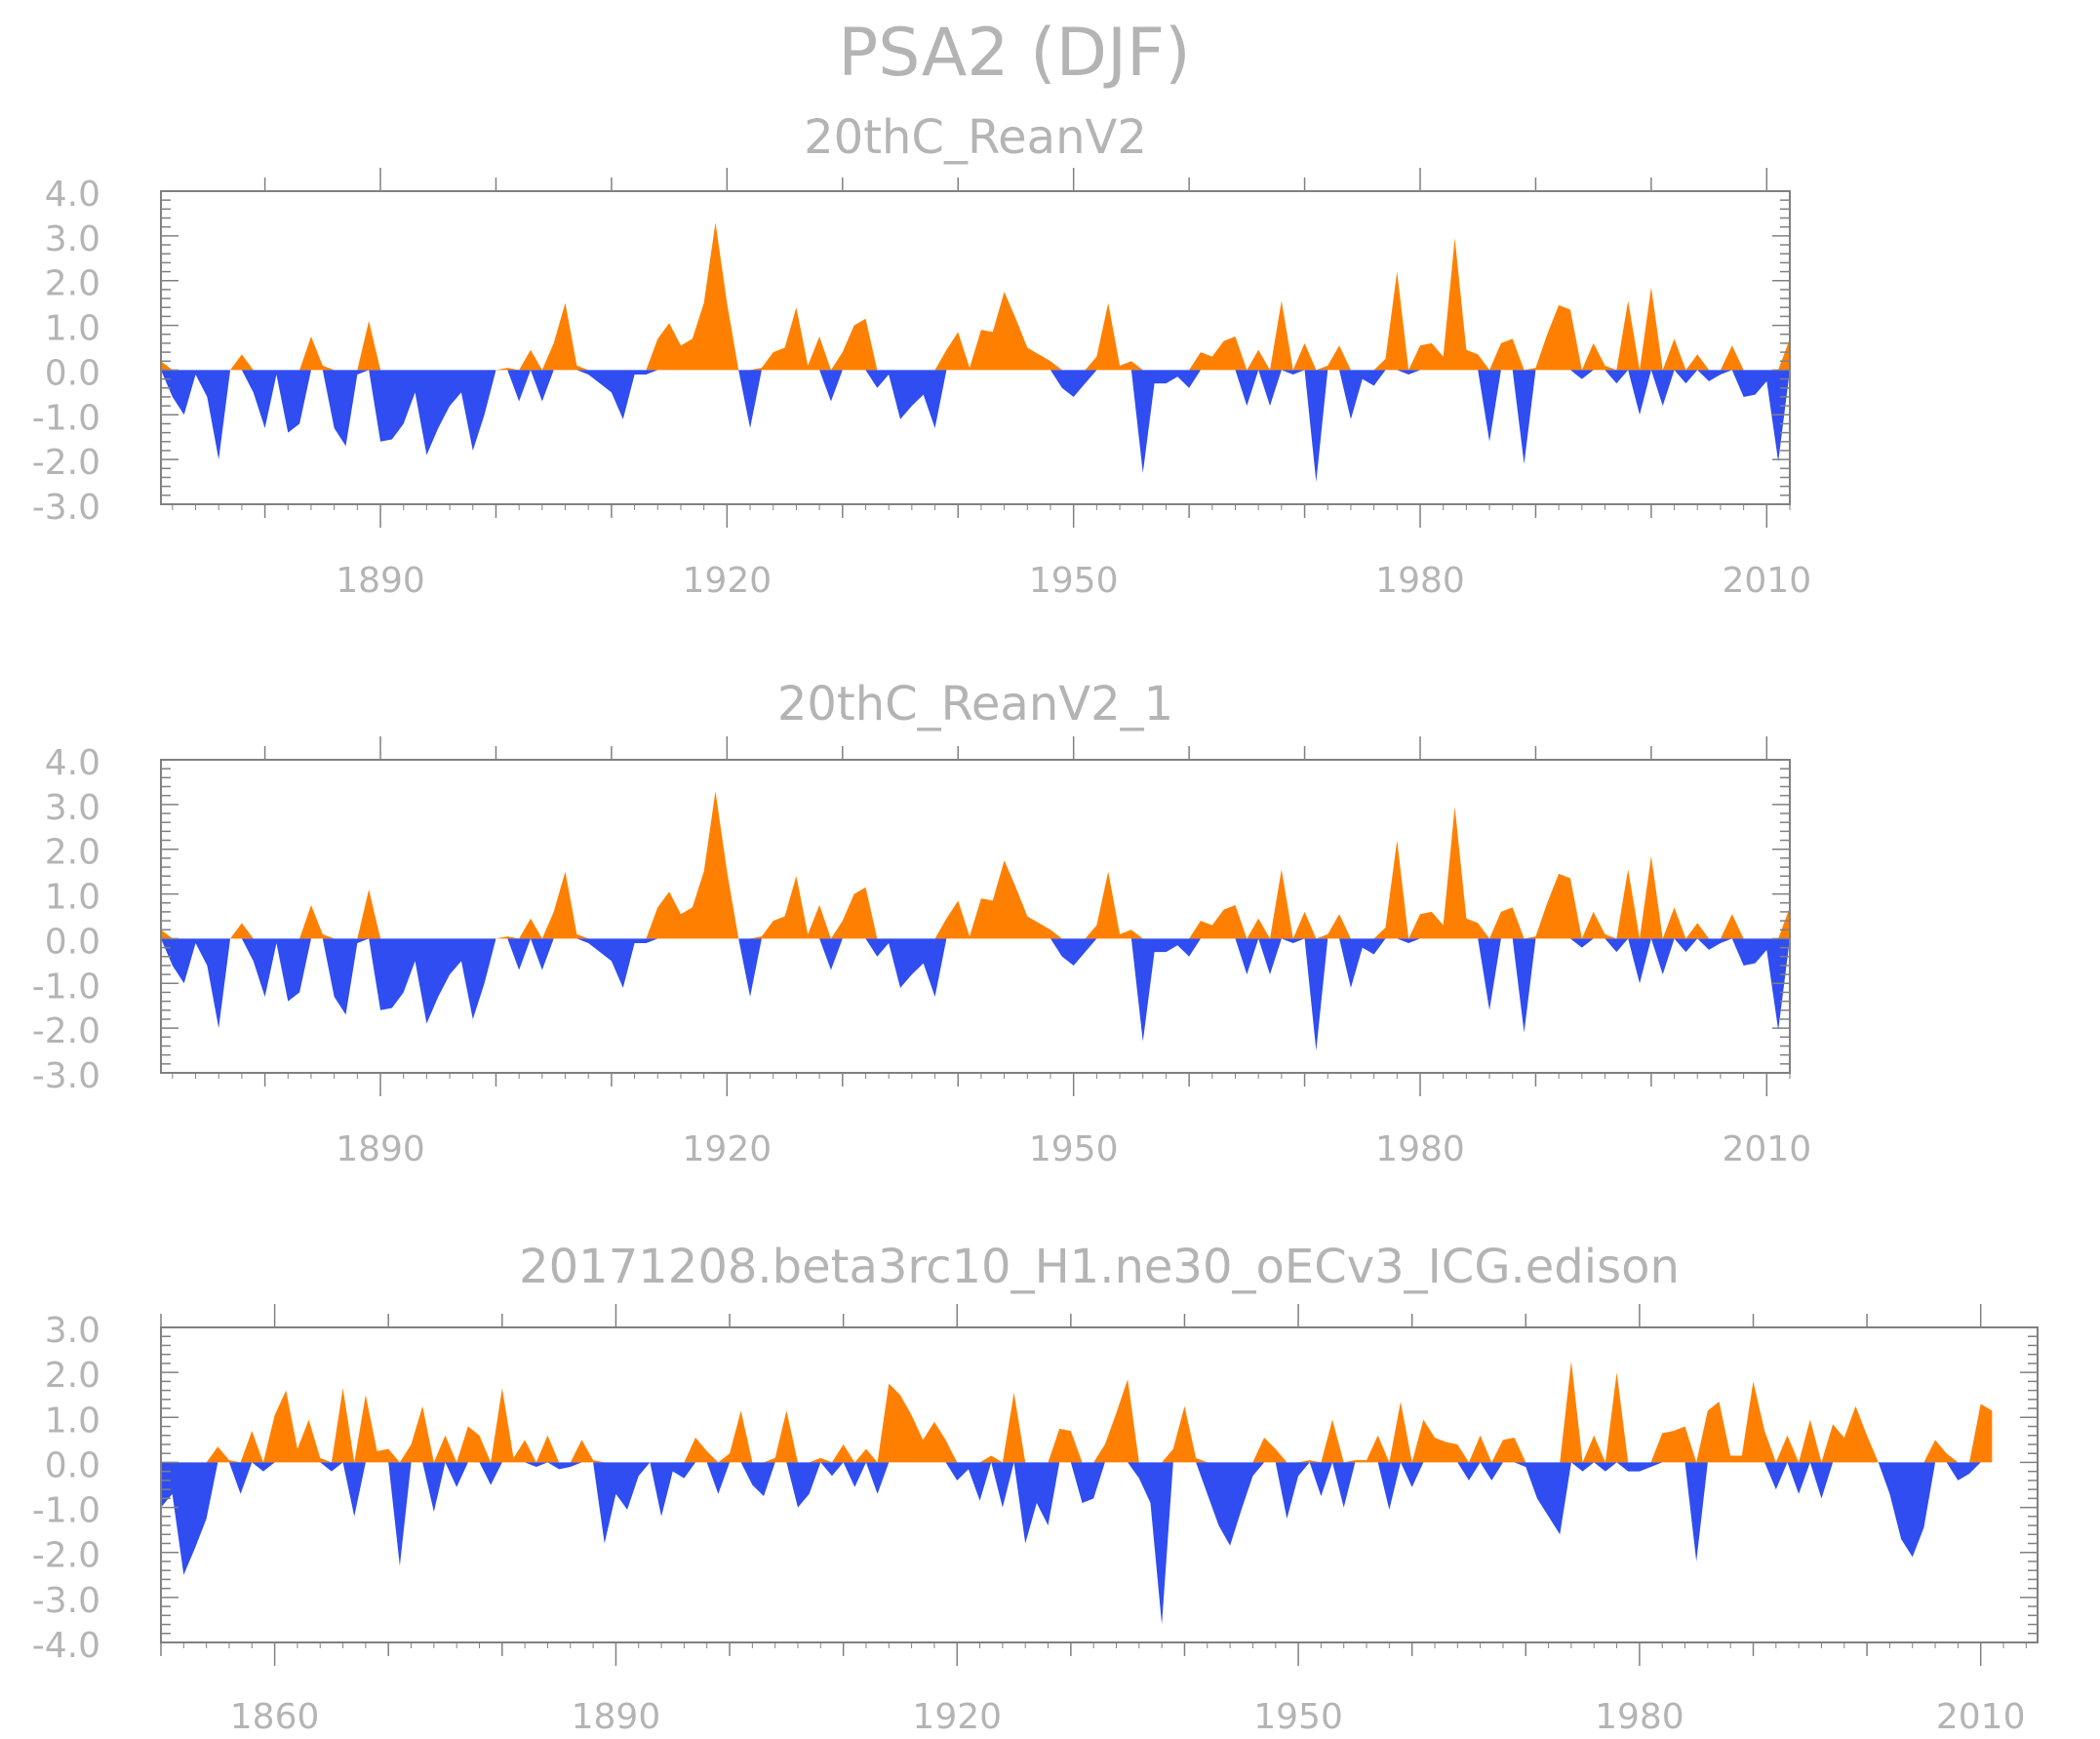  I want to click on y-tick-label: -4.0, so click(66, 1646).